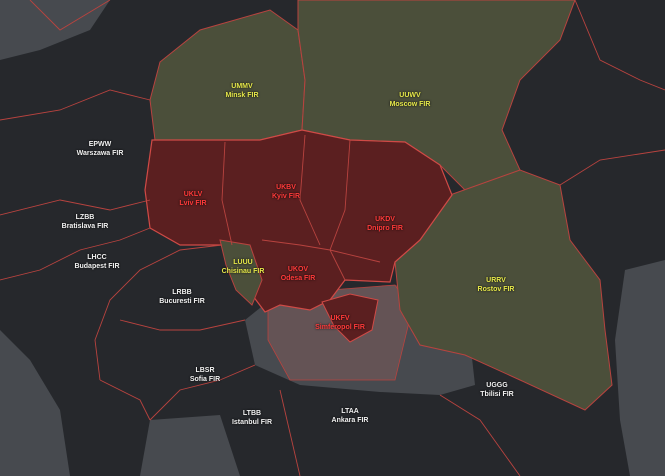  I want to click on fir-label-lzbb: LZBB Bratislava FIR, so click(85, 222).